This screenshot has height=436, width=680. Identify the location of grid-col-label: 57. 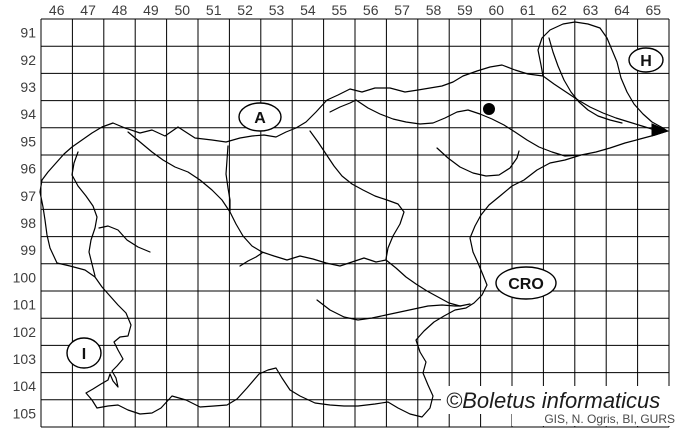
(402, 10).